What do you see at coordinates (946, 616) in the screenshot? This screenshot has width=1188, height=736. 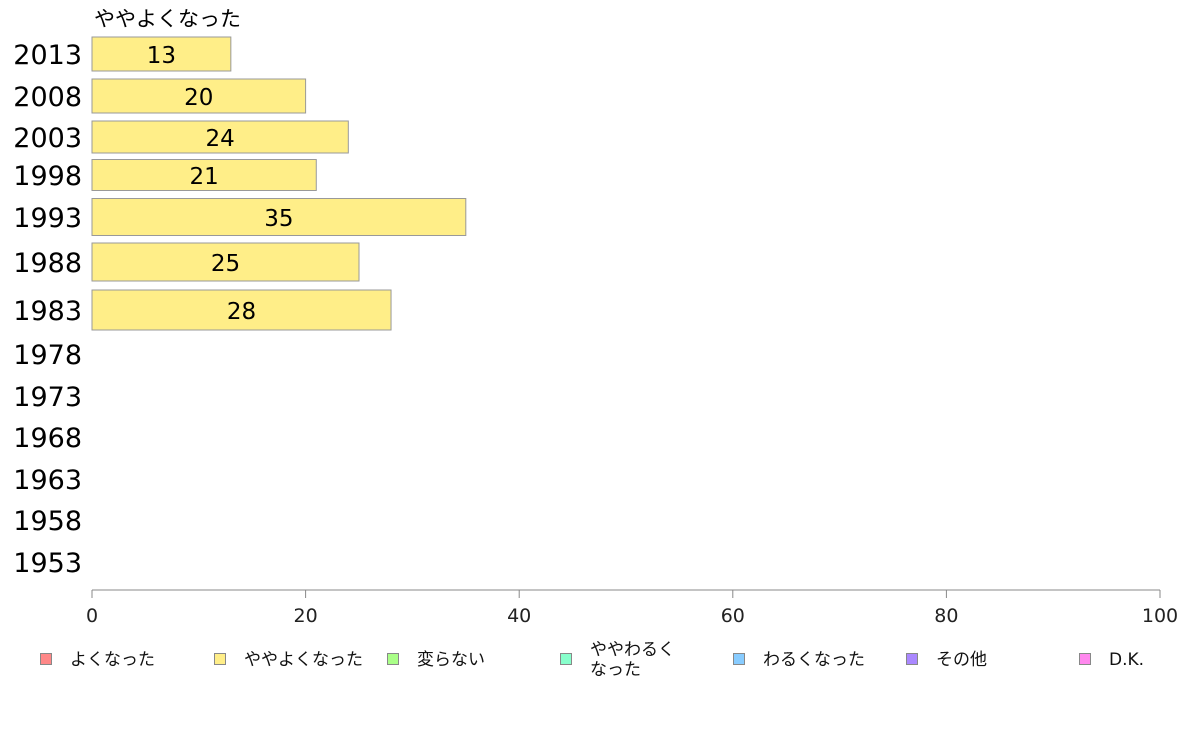 I see `x-tick-label-80: 80` at bounding box center [946, 616].